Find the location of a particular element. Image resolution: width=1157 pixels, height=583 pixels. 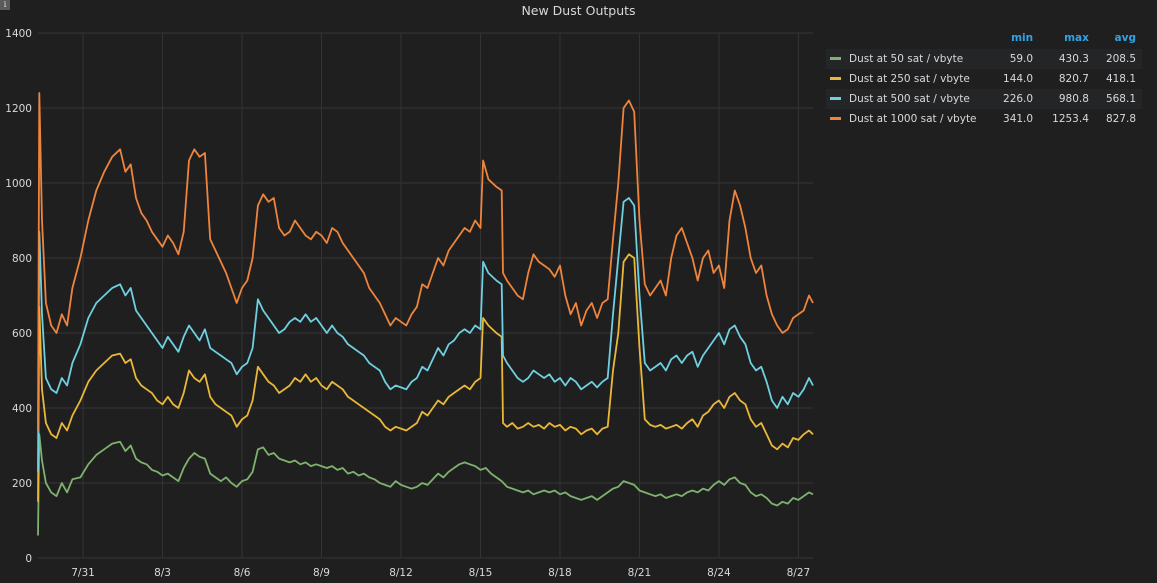

legend-min-dust-250: 144.0 is located at coordinates (1016, 79).